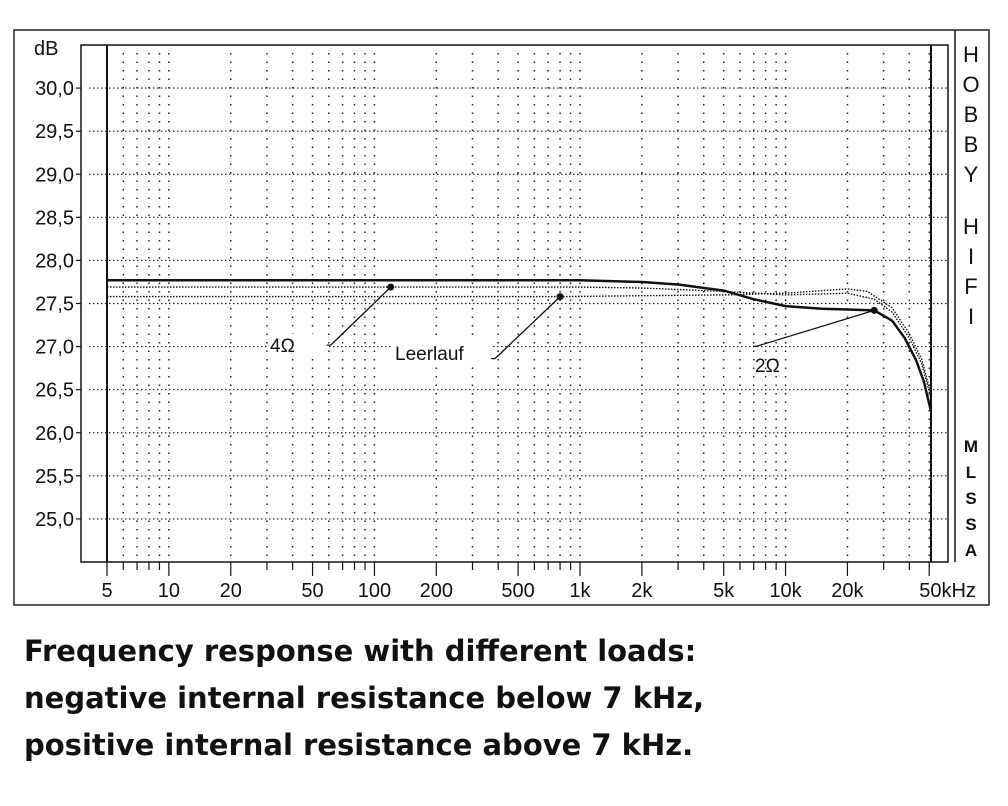  I want to click on callout-label: 2Ω, so click(767, 366).